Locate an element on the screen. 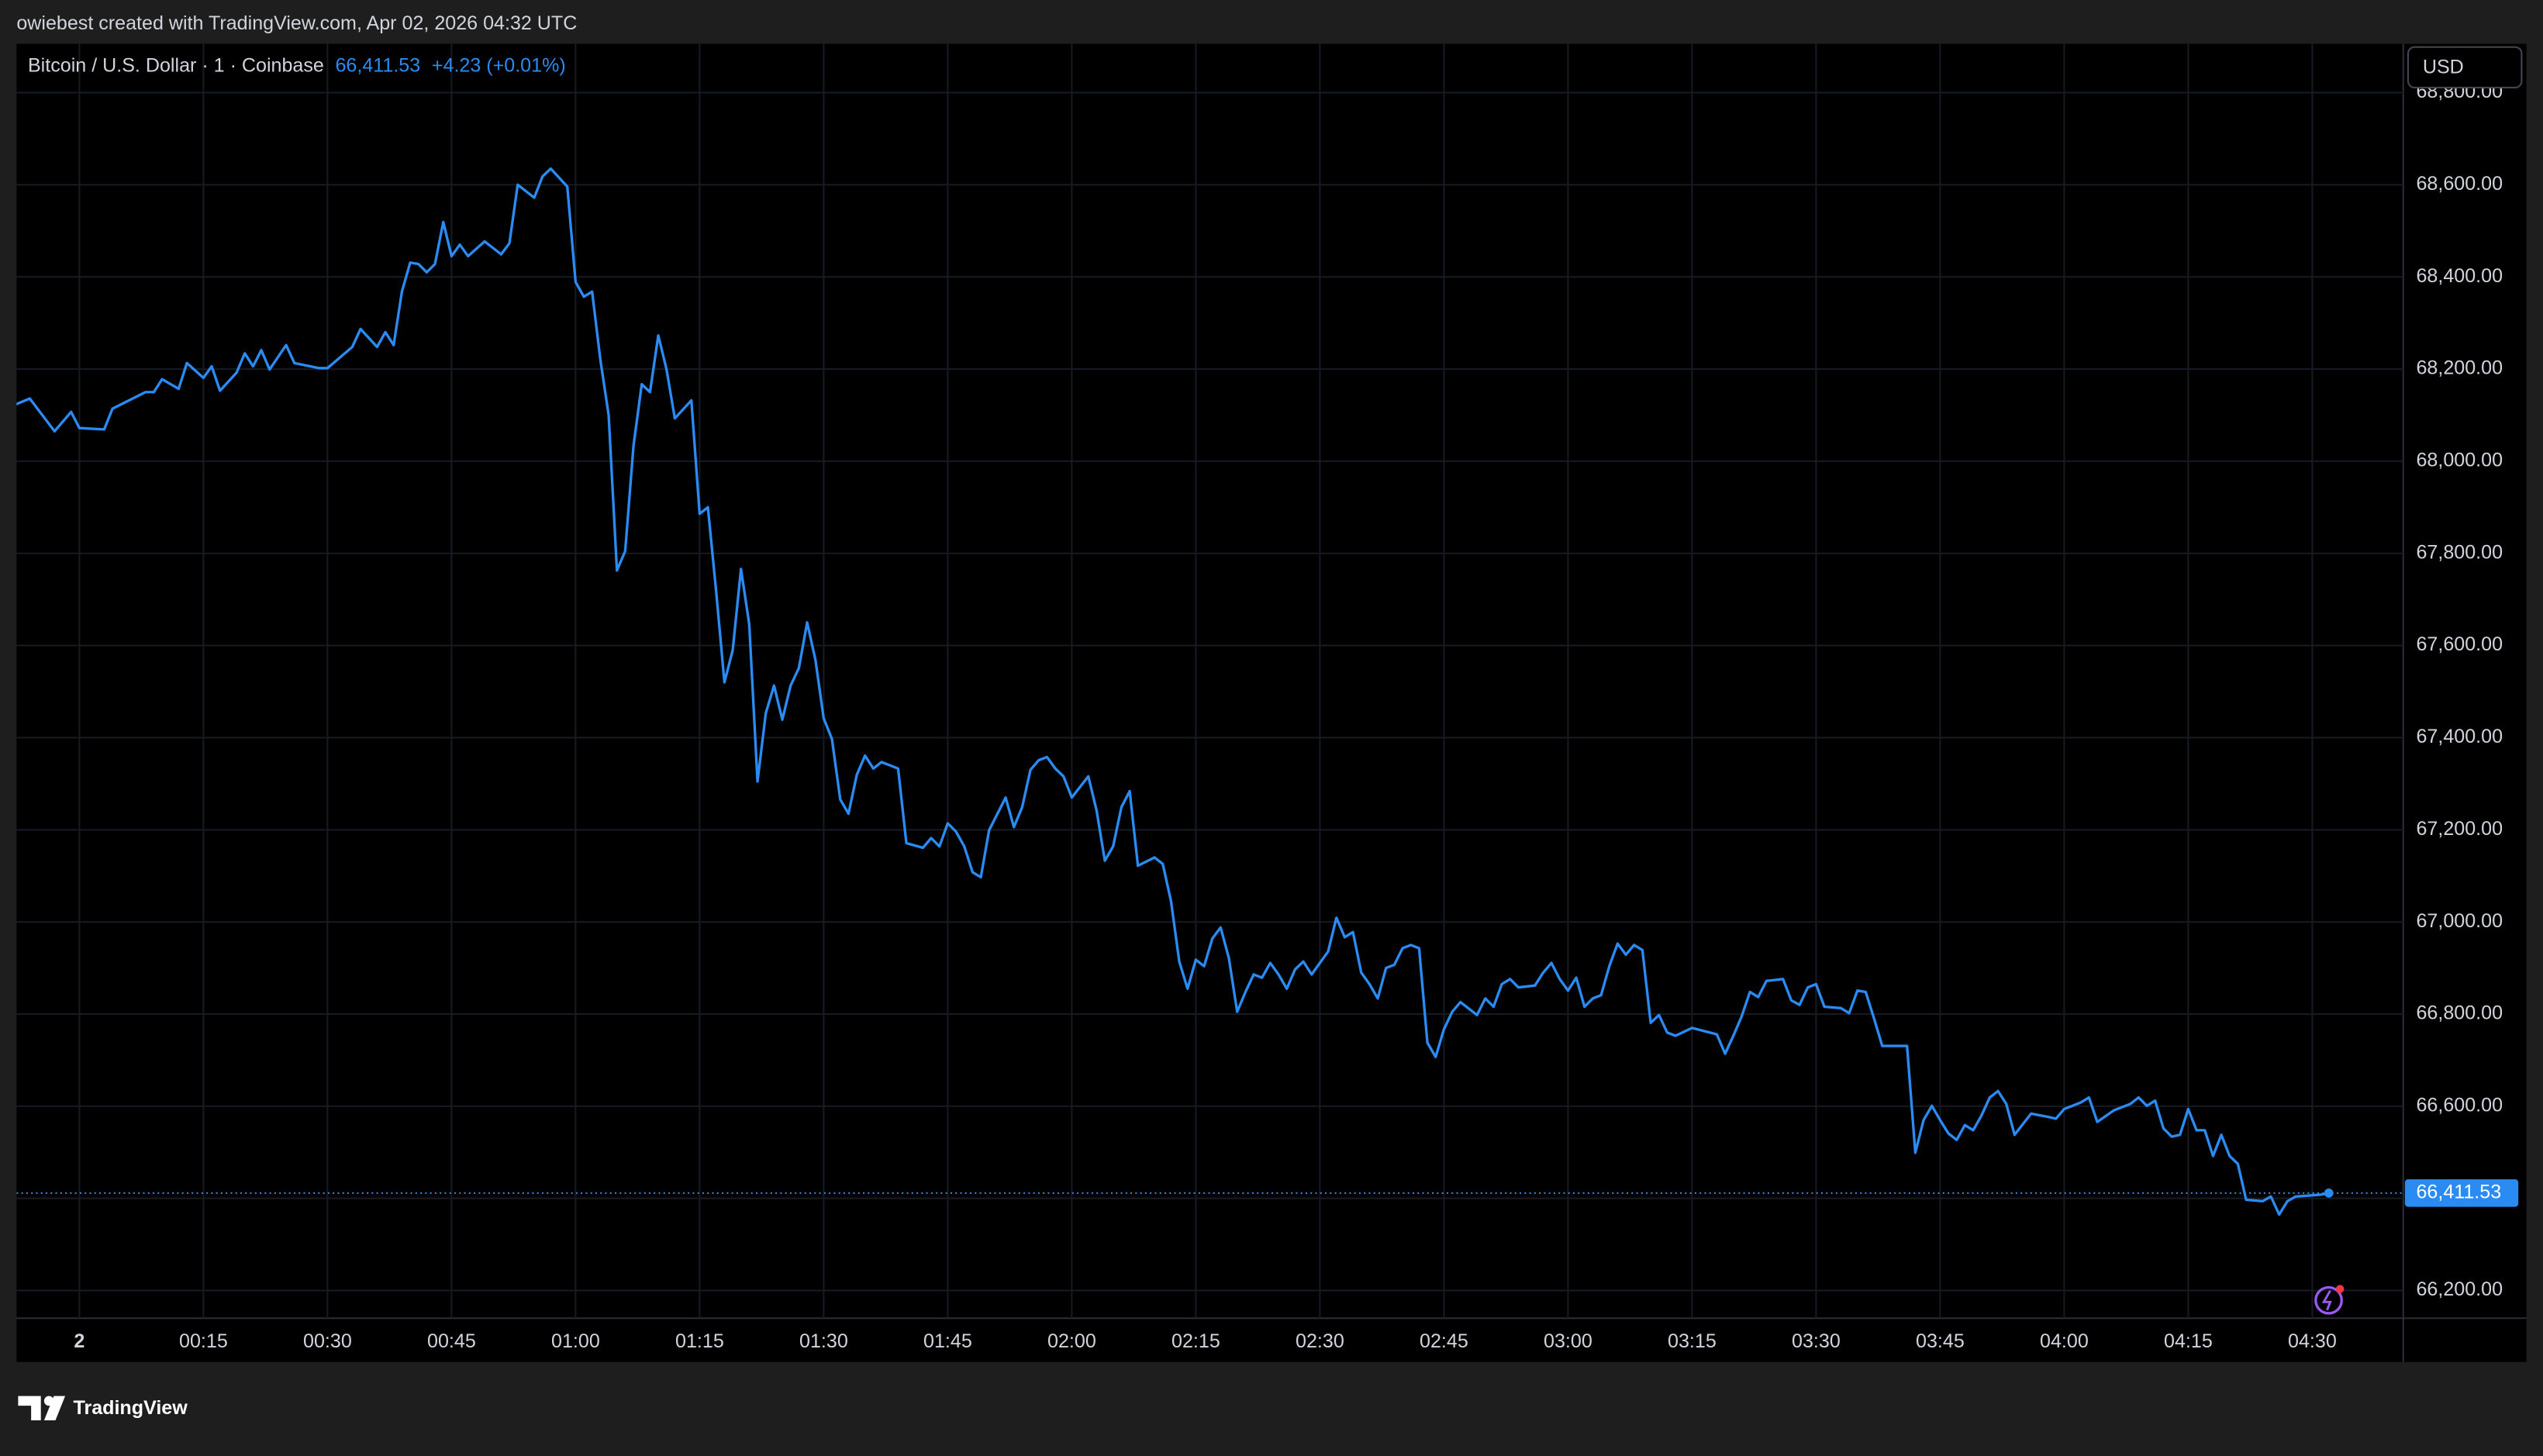 The image size is (2543, 1456). last-price-label: 66,411.53 is located at coordinates (2458, 1192).